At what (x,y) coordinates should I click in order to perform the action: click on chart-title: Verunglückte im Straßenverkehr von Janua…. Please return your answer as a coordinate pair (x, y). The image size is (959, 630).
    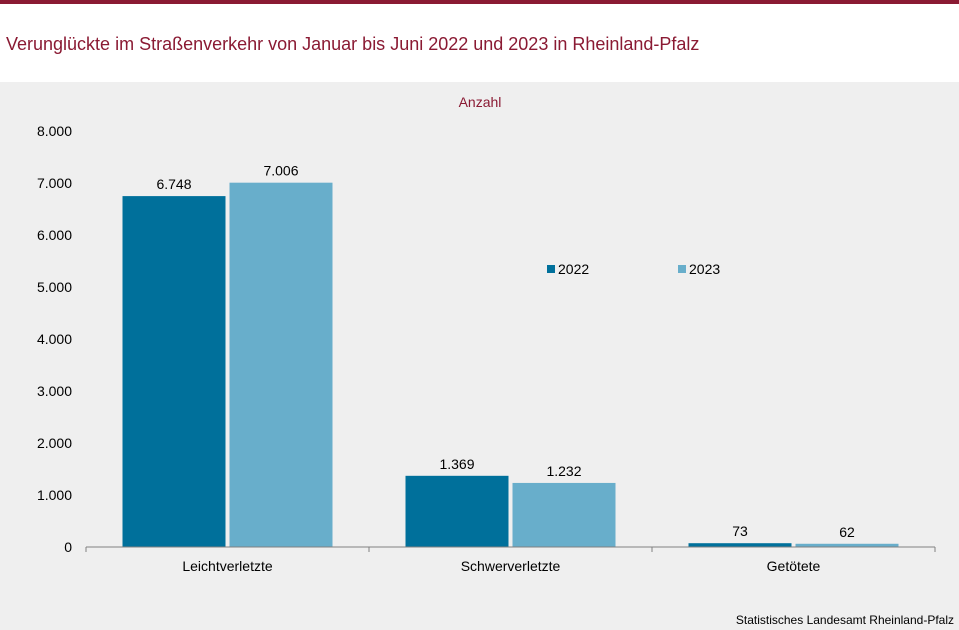
    Looking at the image, I should click on (353, 44).